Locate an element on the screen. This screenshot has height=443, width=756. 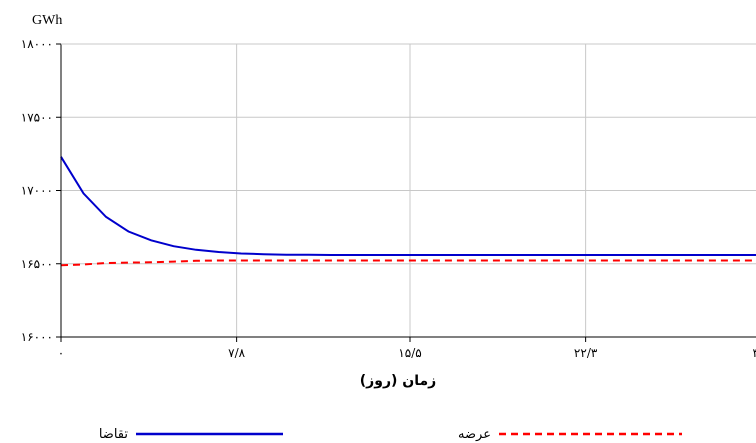
x-tick-label: ۰ is located at coordinates (61, 353).